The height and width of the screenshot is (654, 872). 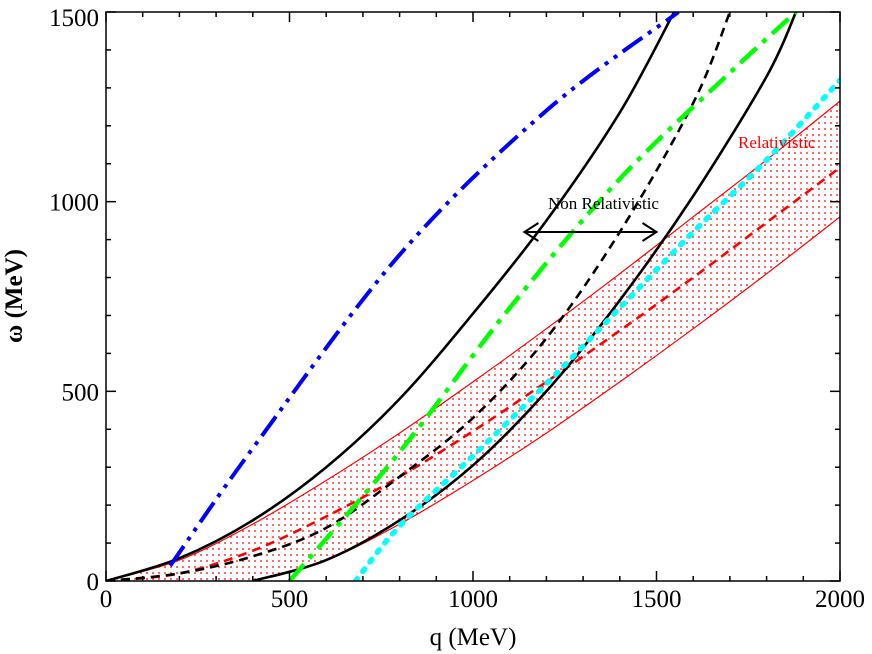 What do you see at coordinates (290, 599) in the screenshot?
I see `x-tick-label: 500` at bounding box center [290, 599].